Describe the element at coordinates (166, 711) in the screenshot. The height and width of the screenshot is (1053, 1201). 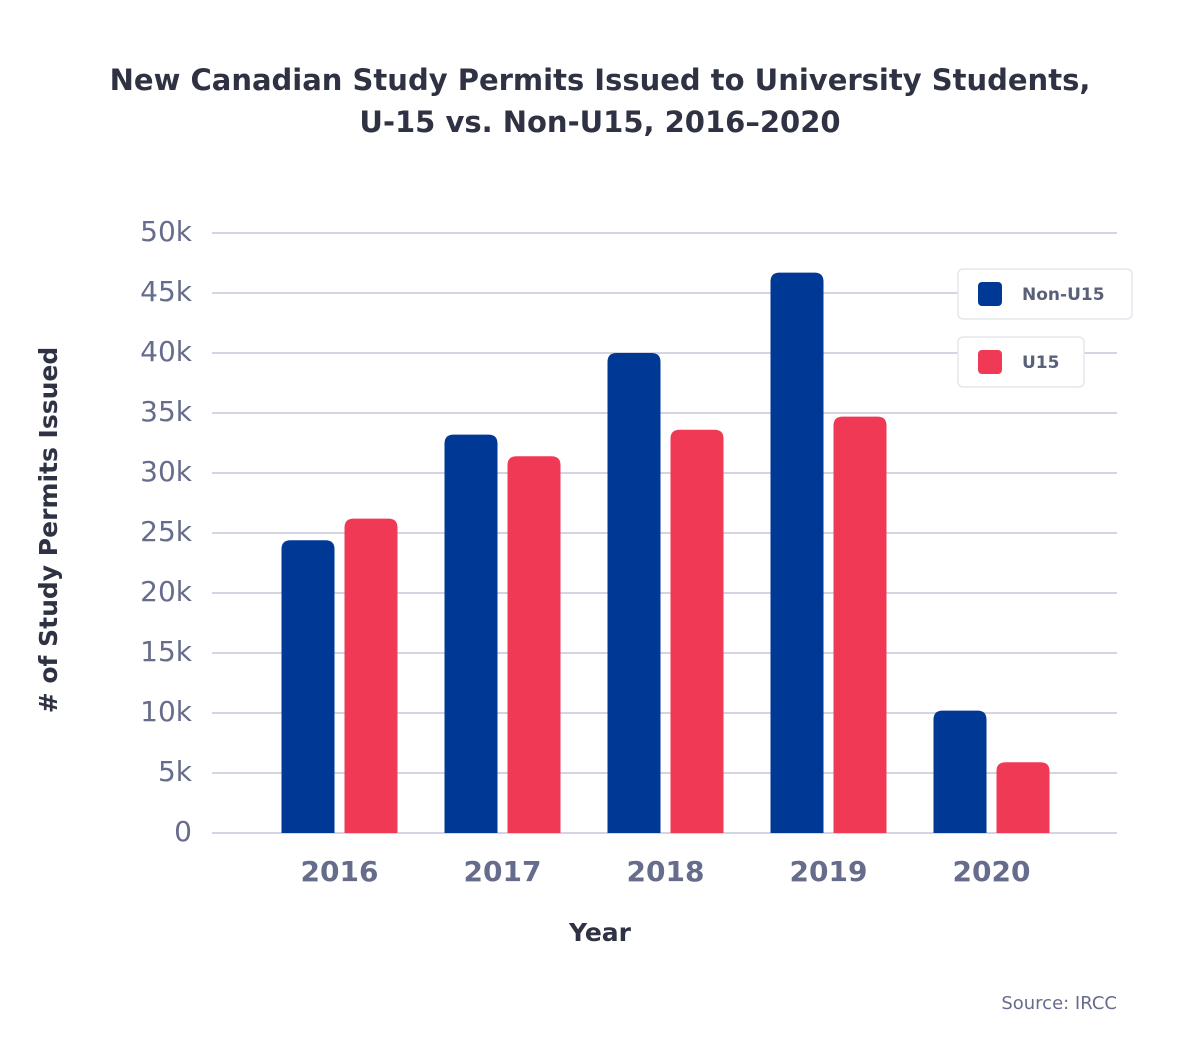
I see `y-tick-label: 10k` at that location.